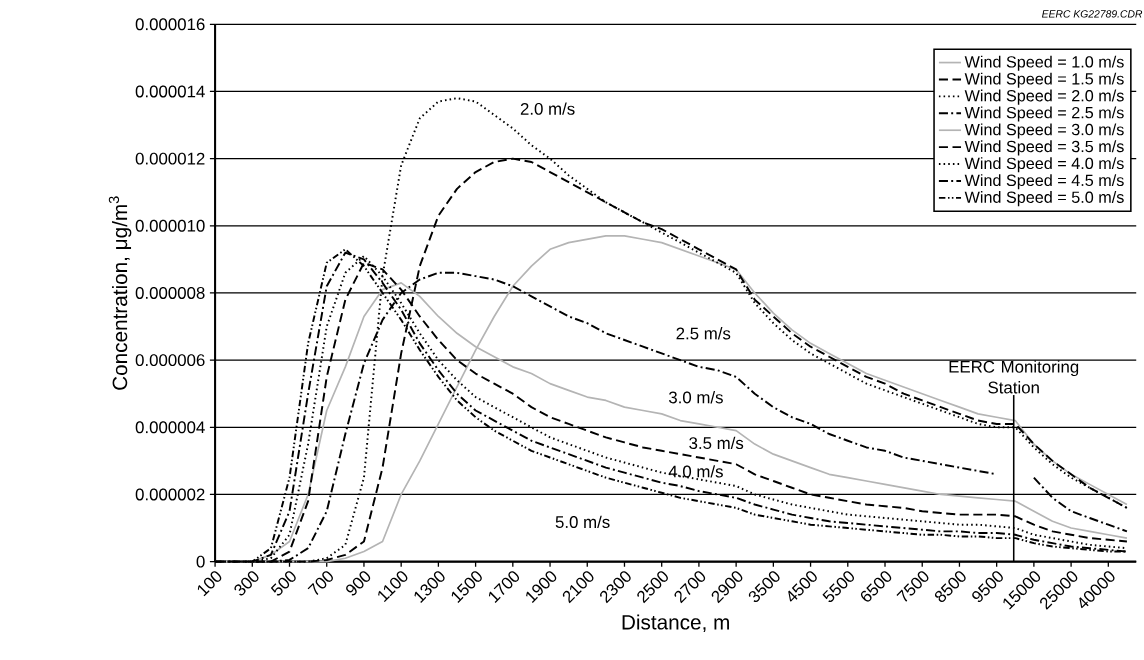  What do you see at coordinates (1044, 97) in the screenshot?
I see `legend-label: Wind Speed = 2.0 m/s` at bounding box center [1044, 97].